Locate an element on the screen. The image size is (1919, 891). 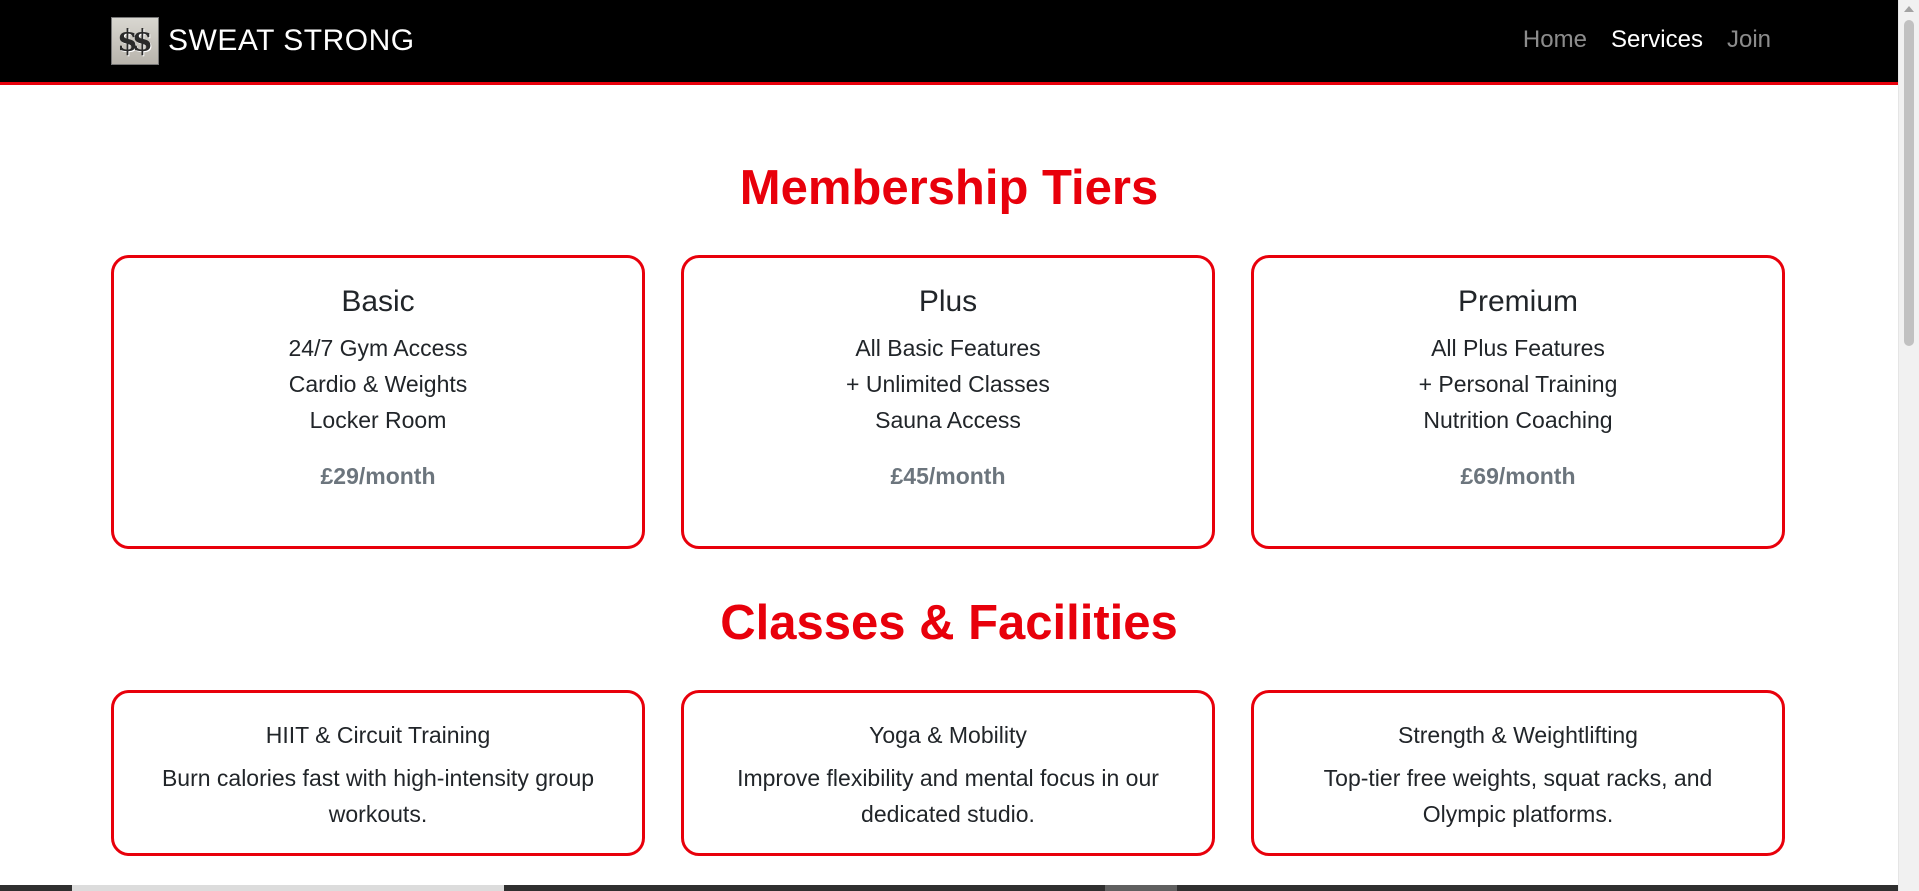
tier-price: £69/month is located at coordinates (1518, 476).